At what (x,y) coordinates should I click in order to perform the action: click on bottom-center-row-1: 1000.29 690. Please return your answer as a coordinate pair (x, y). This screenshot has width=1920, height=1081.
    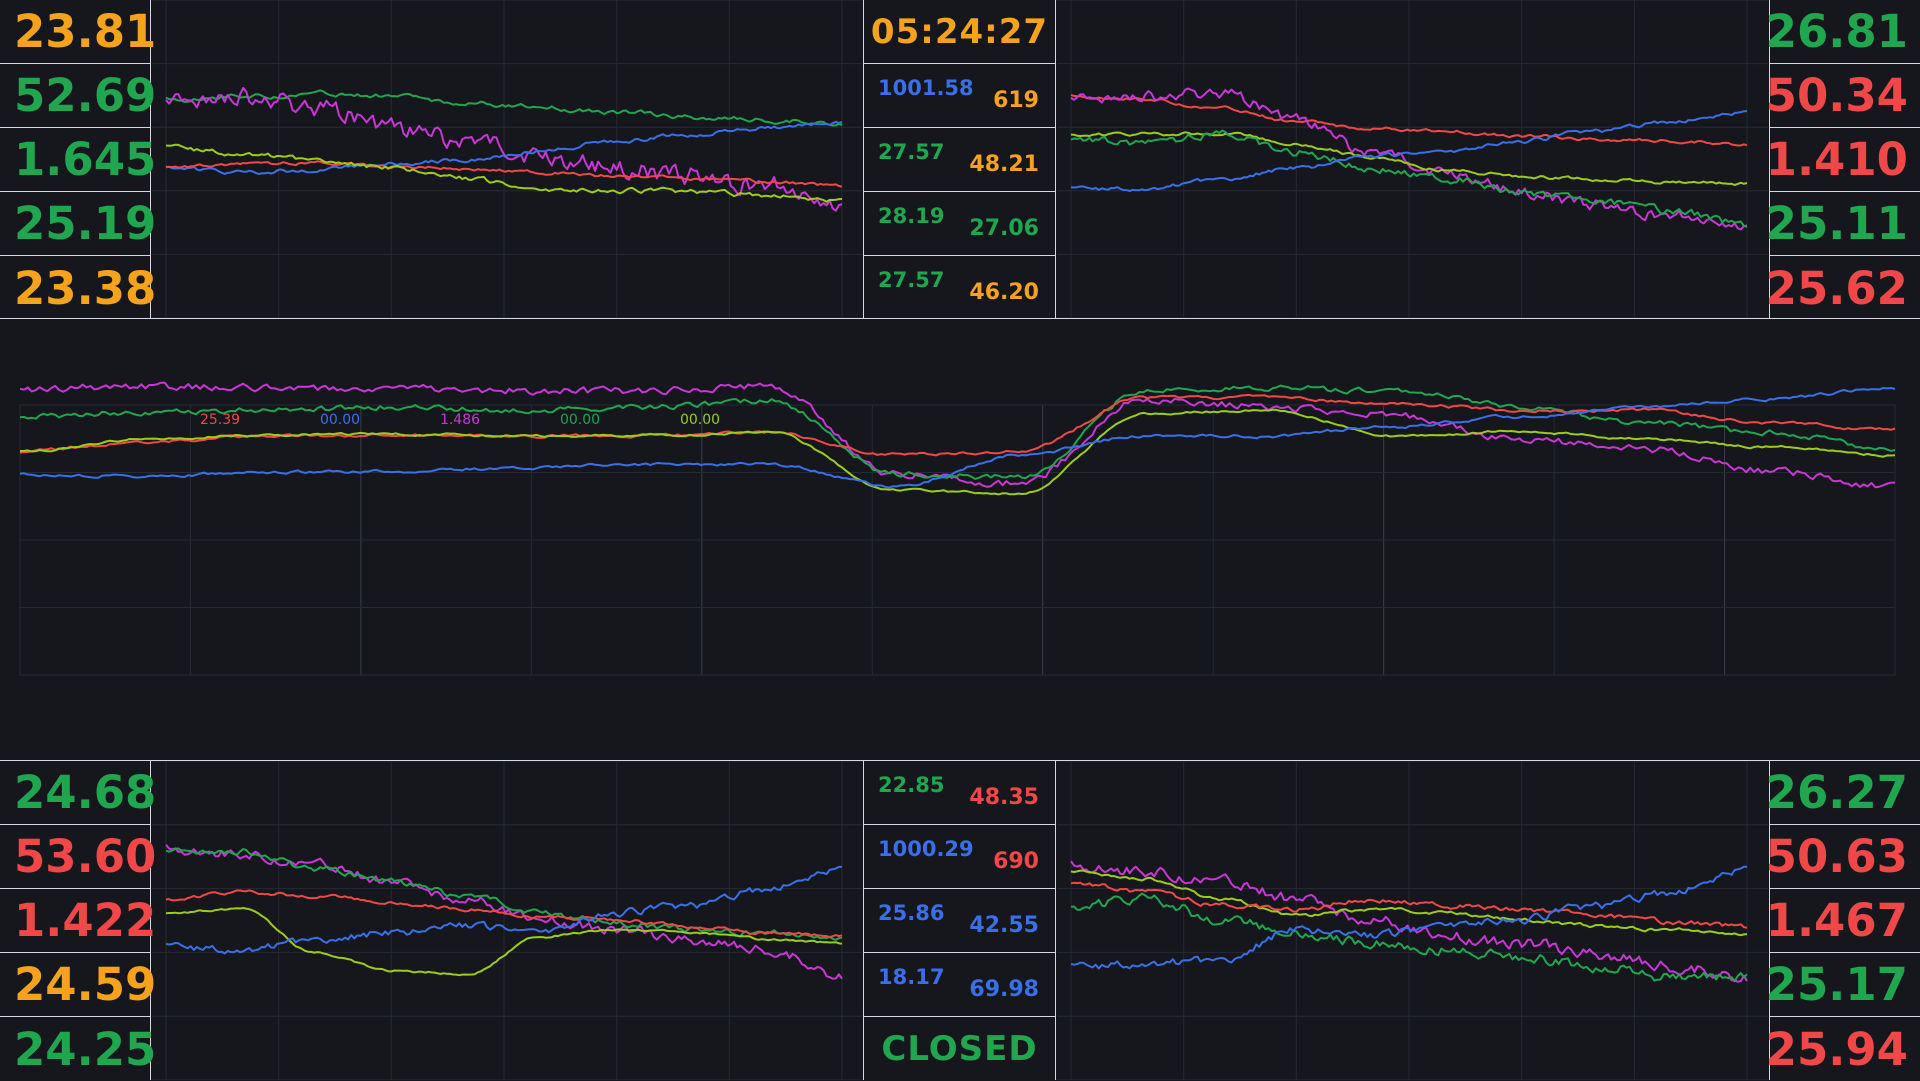
    Looking at the image, I should click on (959, 857).